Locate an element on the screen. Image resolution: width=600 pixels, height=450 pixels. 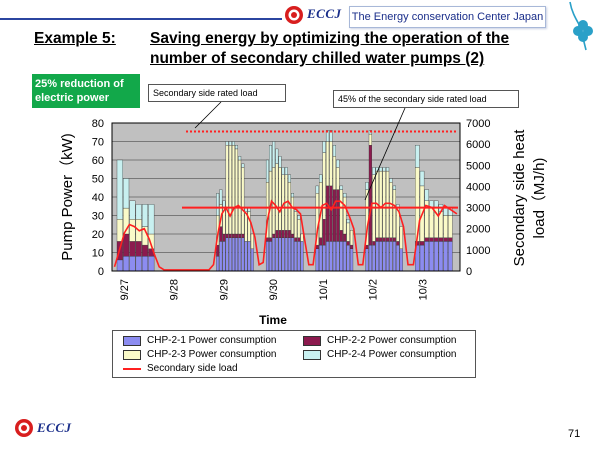
legend-swatch-chp4 is located at coordinates (312, 354).